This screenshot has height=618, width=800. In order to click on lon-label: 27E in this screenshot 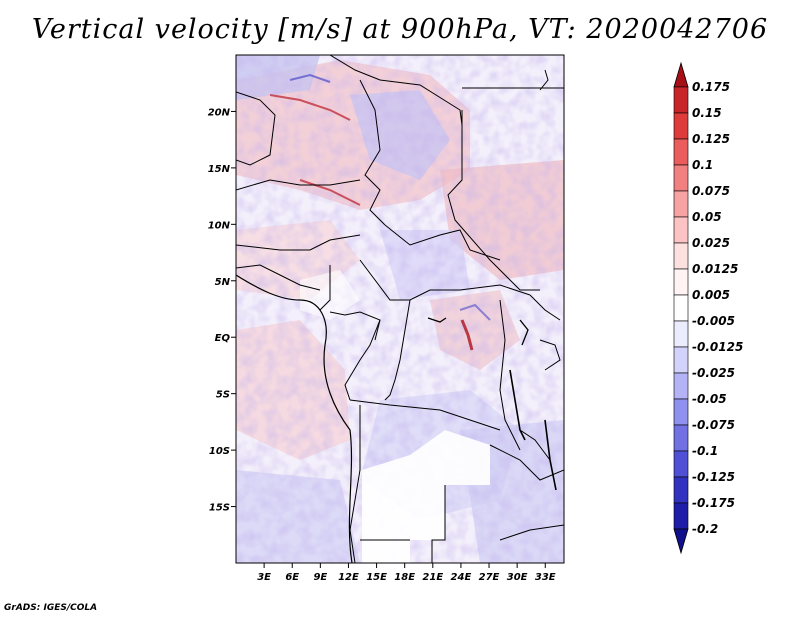, I will do `click(489, 577)`.